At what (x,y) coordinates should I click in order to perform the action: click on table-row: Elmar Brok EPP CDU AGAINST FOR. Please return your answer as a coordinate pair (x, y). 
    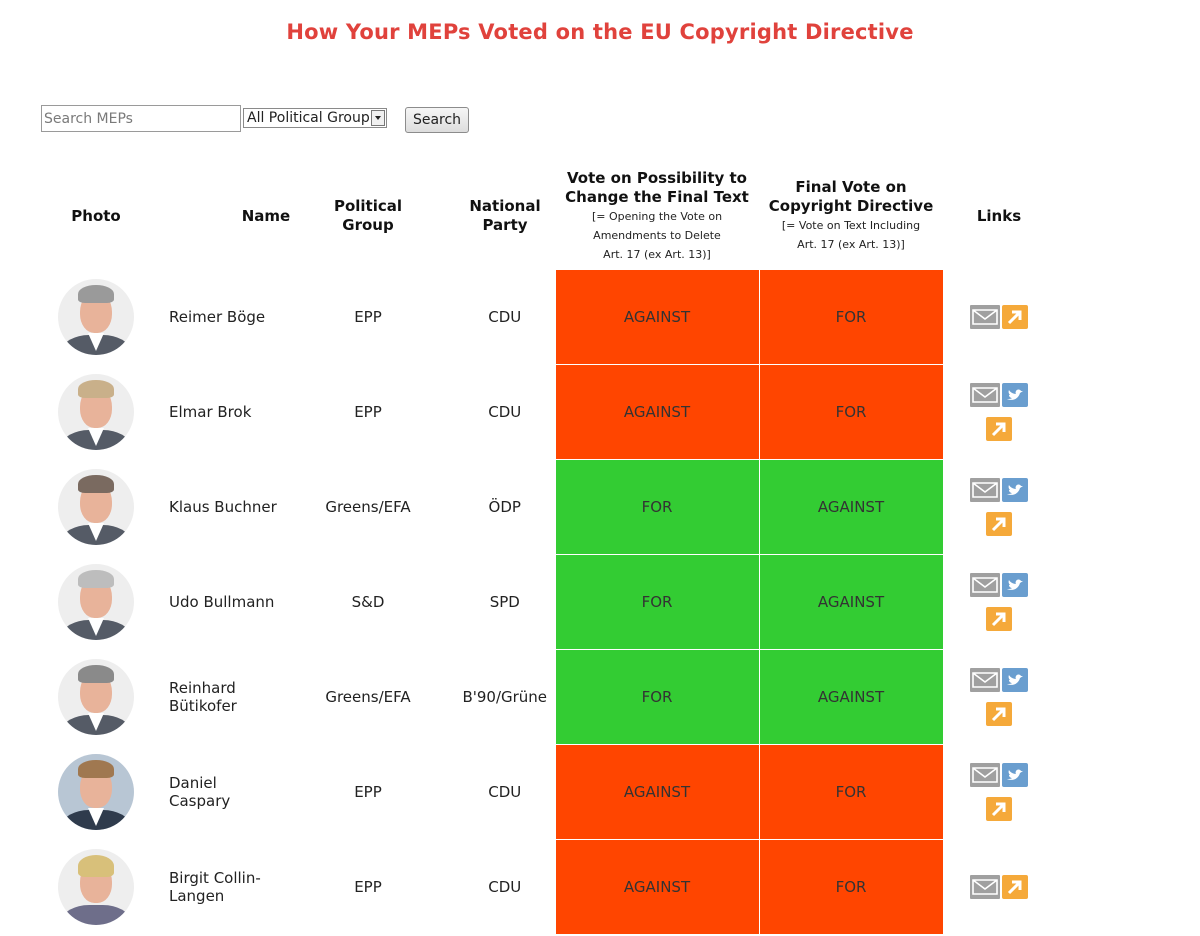
    Looking at the image, I should click on (544, 412).